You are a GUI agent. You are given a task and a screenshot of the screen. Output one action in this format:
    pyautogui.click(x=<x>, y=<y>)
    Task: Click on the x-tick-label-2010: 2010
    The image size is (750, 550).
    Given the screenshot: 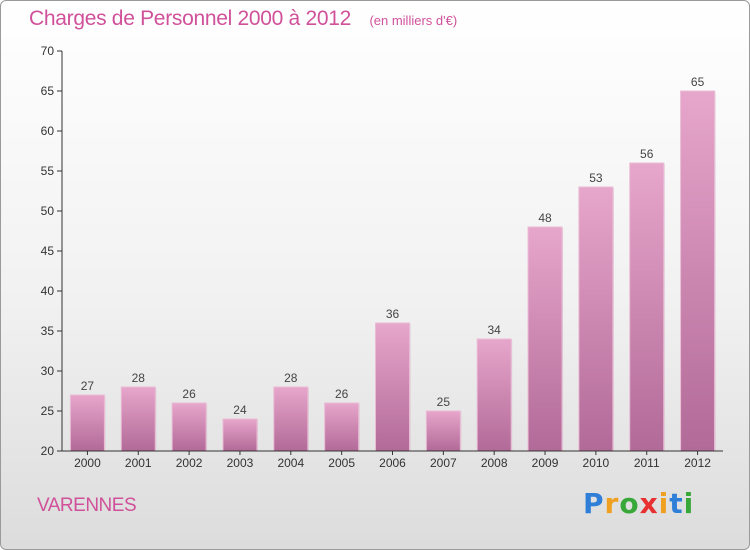 What is the action you would take?
    pyautogui.click(x=596, y=463)
    